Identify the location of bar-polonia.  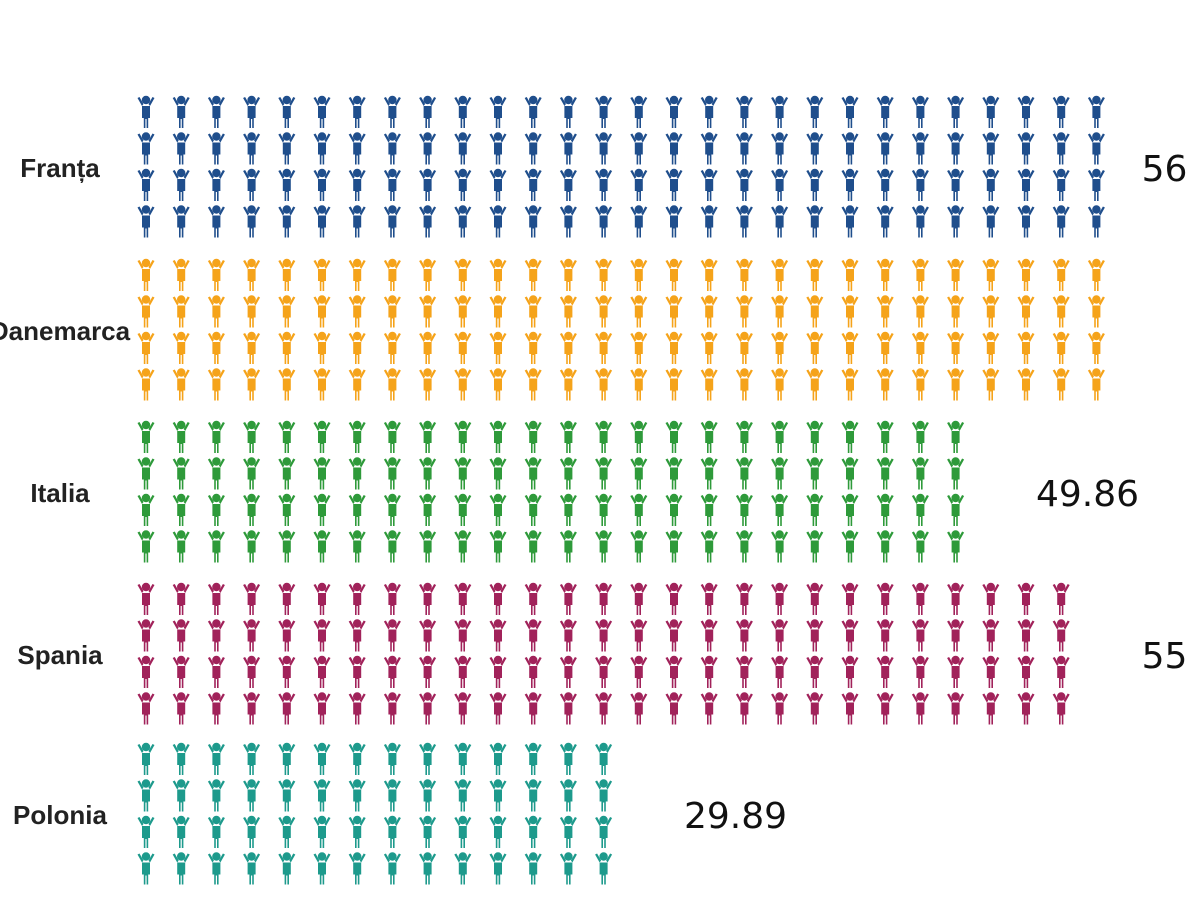
(392, 813).